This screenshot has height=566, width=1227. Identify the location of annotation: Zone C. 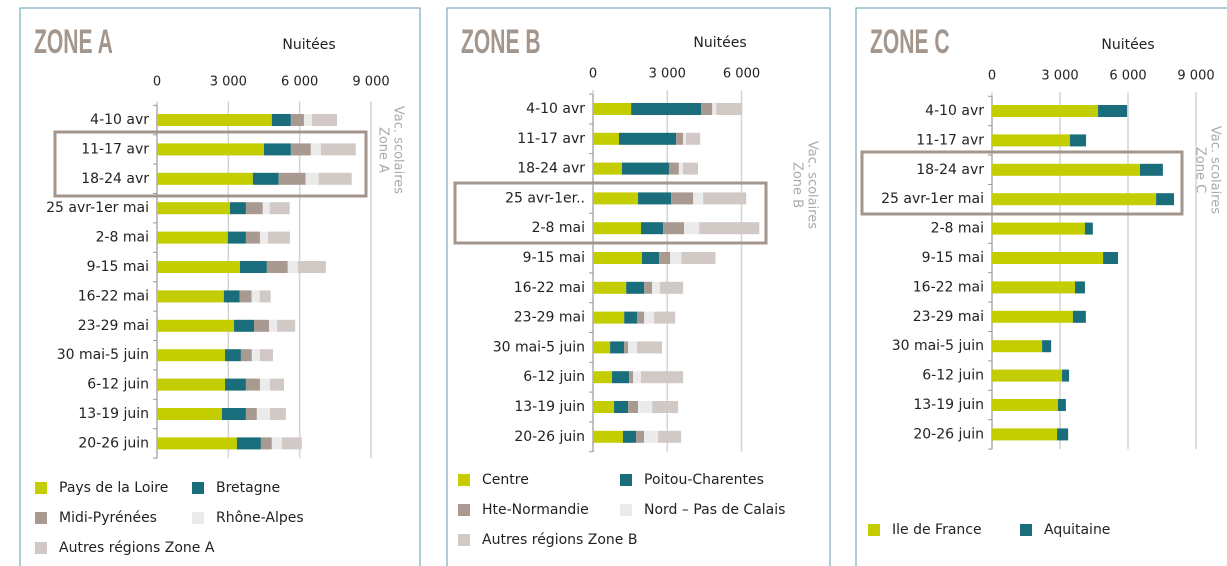
(1200, 170).